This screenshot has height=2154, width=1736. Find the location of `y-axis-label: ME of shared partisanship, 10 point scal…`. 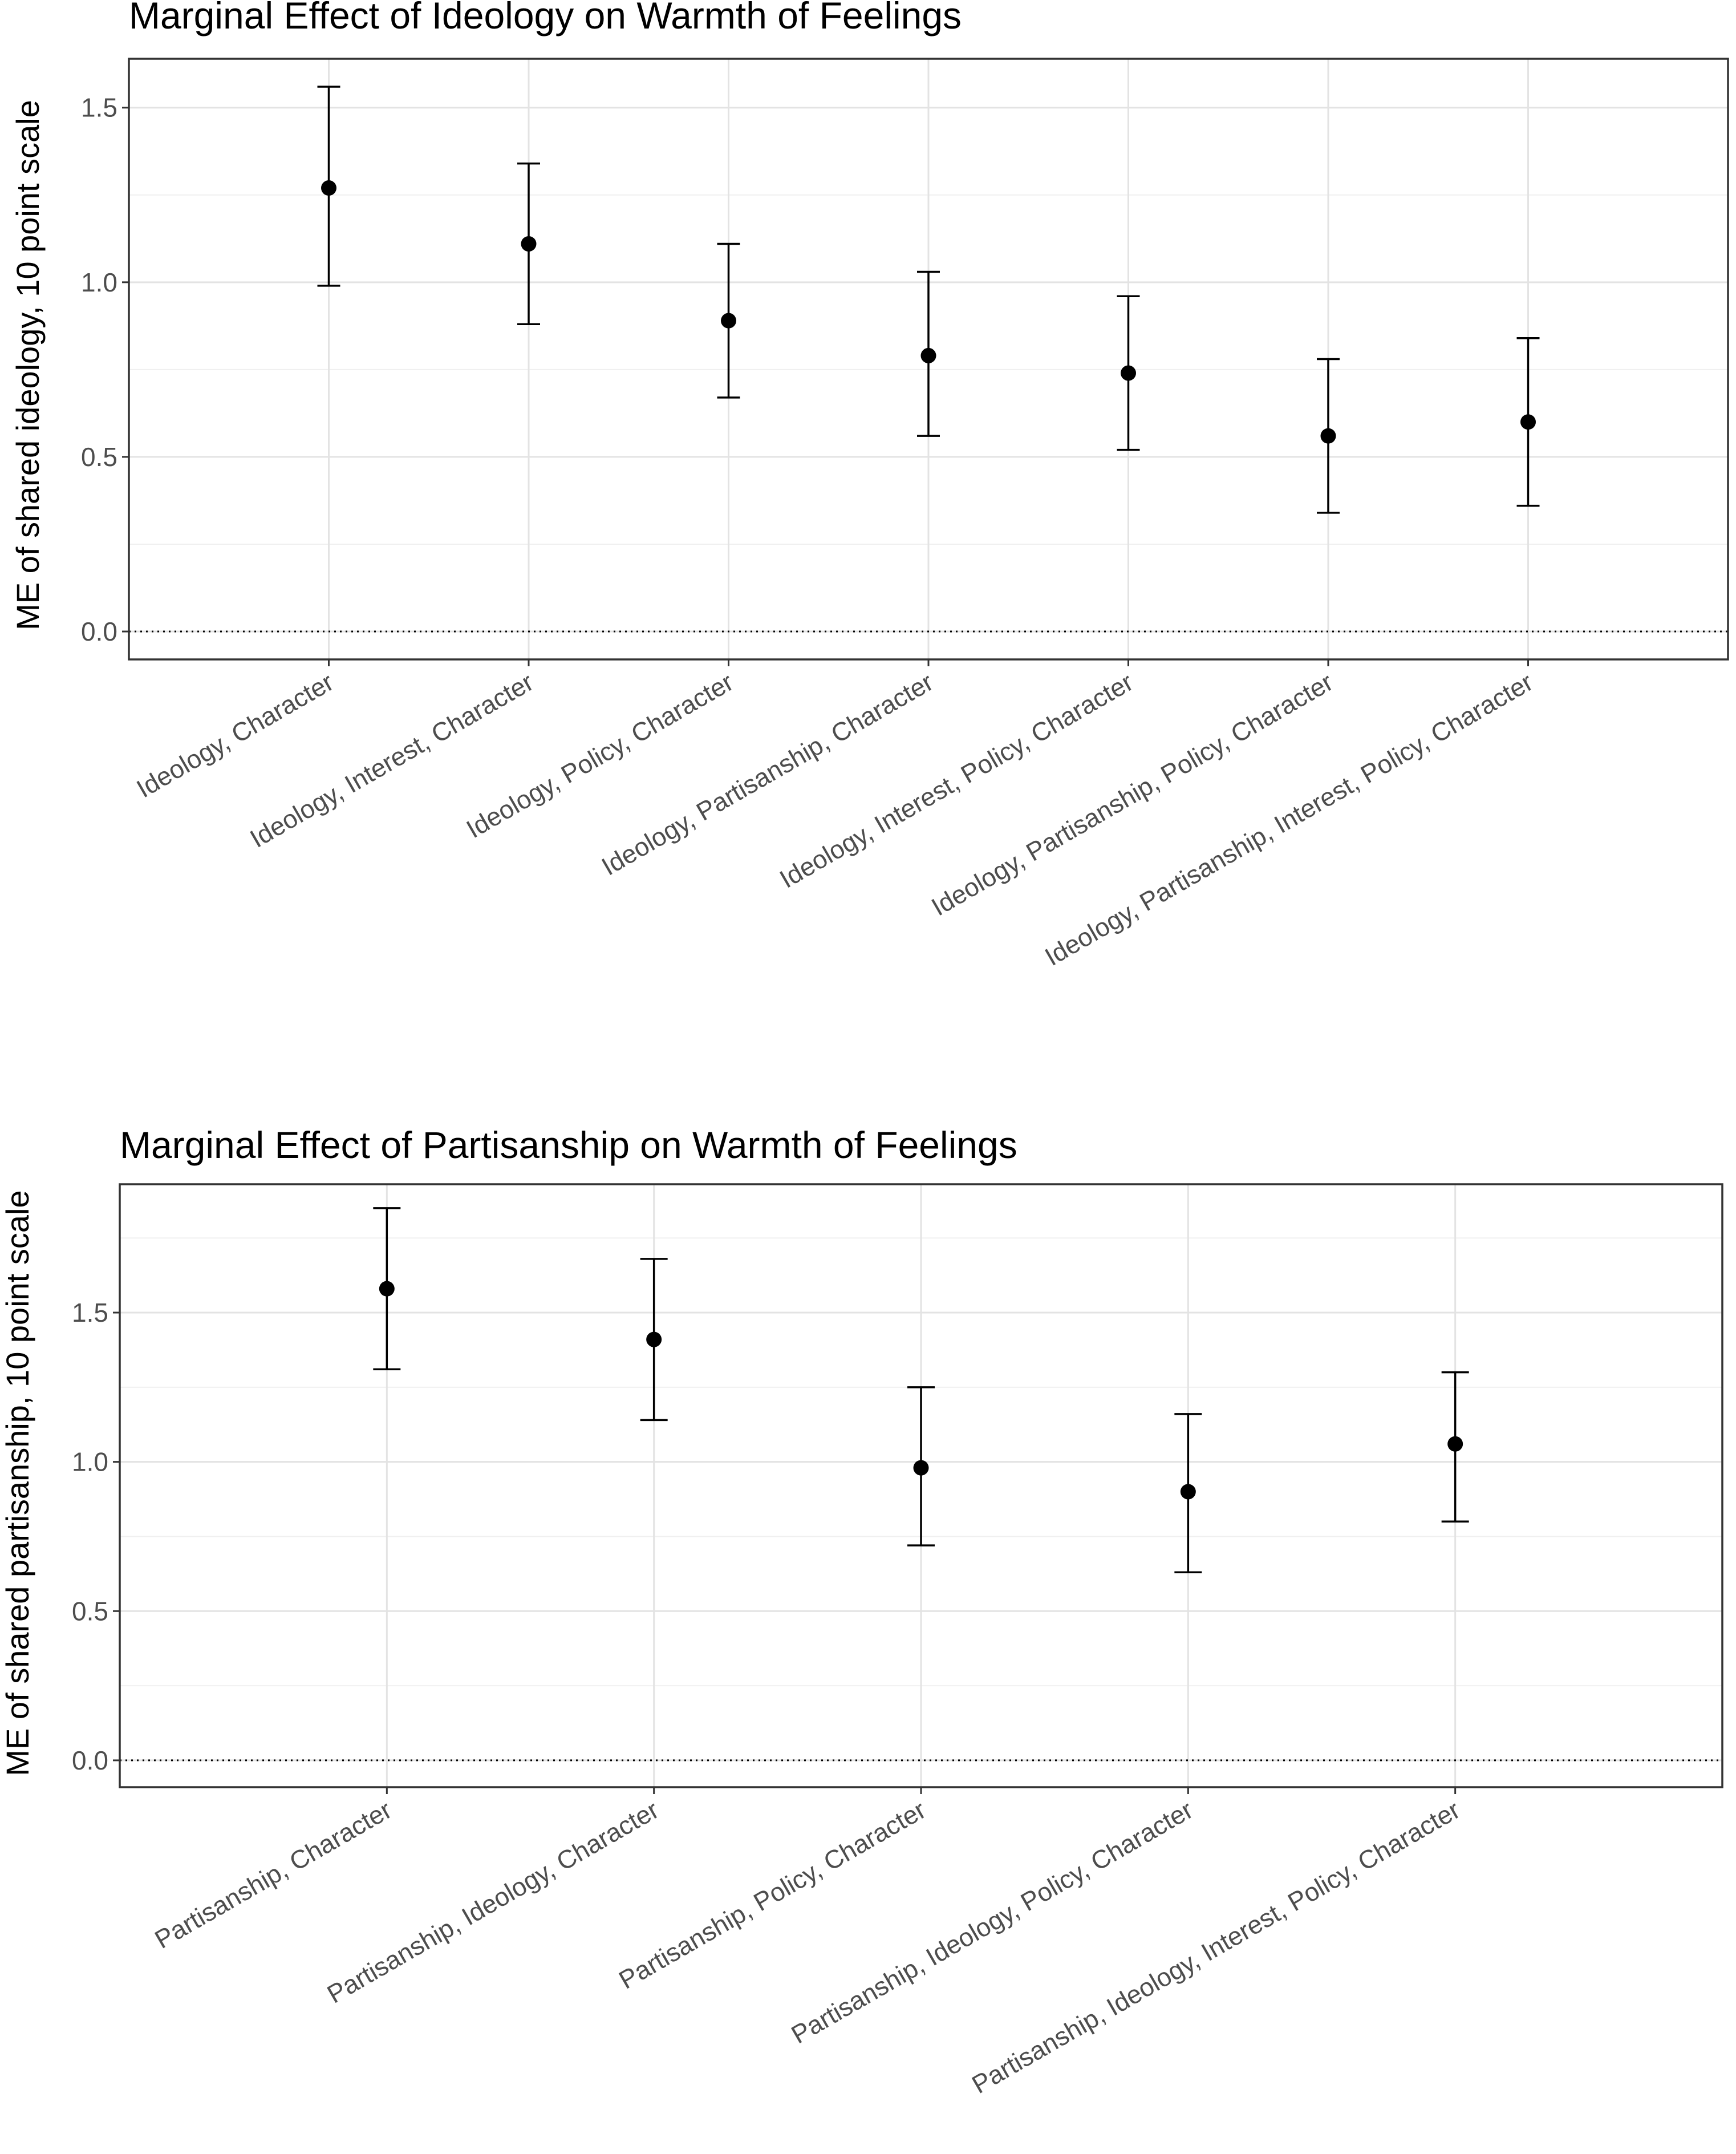

y-axis-label: ME of shared partisanship, 10 point scal… is located at coordinates (17, 1483).